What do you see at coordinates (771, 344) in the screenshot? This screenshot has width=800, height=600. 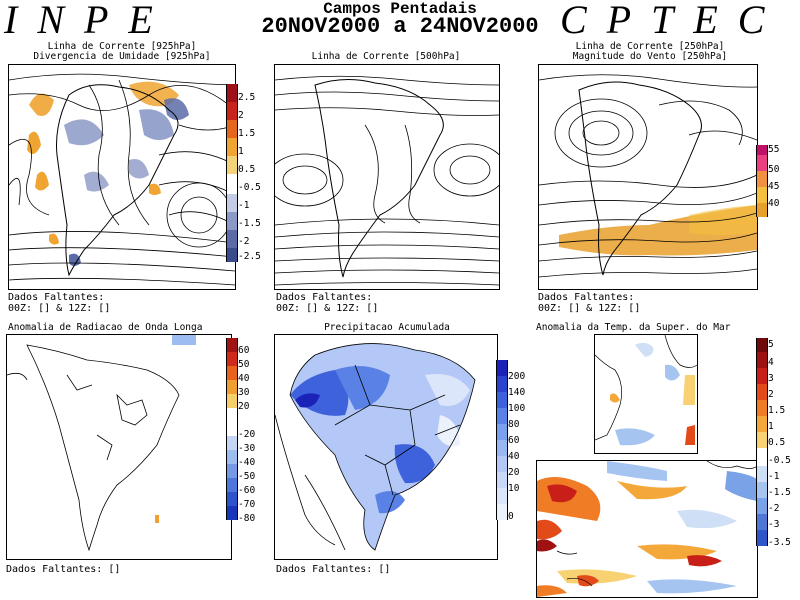 I see `sst-tick: 5` at bounding box center [771, 344].